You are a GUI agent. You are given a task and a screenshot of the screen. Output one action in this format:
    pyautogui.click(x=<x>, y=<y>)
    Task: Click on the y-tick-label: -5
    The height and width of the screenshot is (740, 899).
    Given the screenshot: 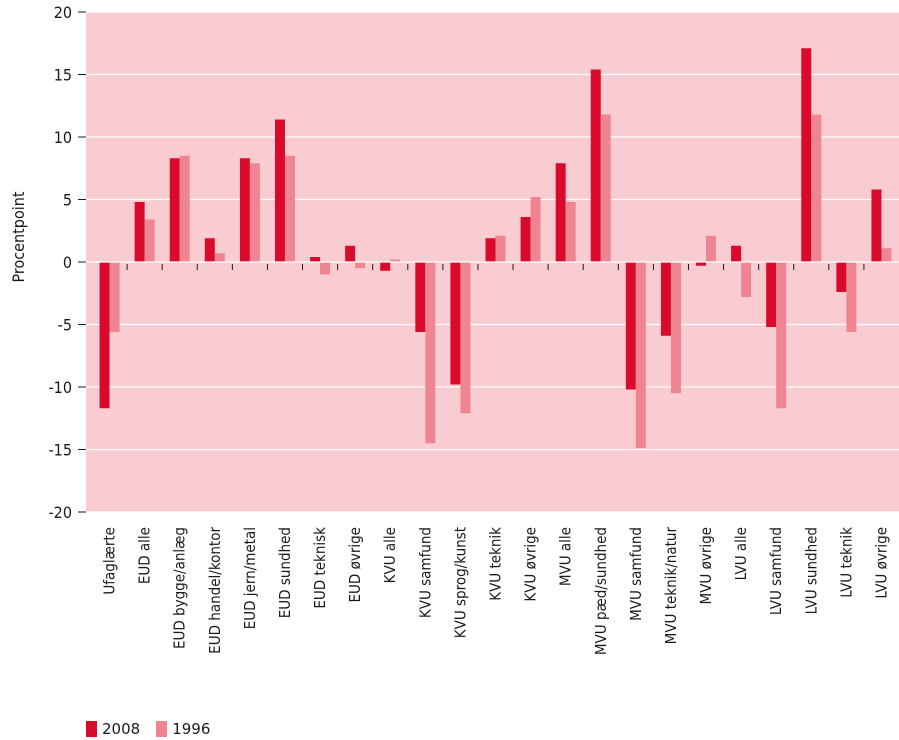 What is the action you would take?
    pyautogui.click(x=65, y=325)
    